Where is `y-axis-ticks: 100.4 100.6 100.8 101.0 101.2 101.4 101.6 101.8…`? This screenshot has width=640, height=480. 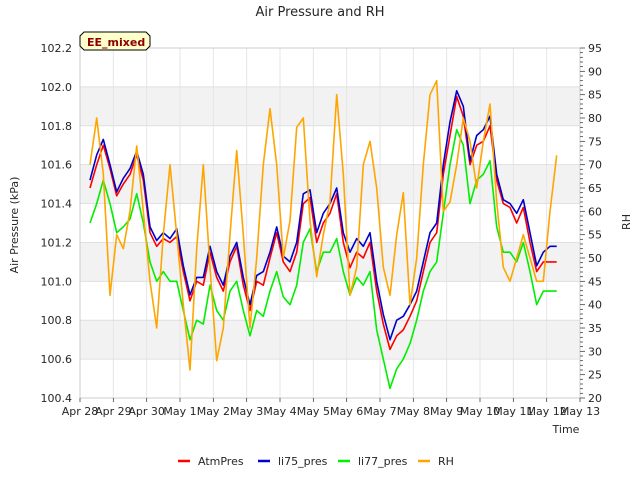 y-axis-ticks: 100.4 100.6 100.8 101.0 101.2 101.4 101.6 101.8… is located at coordinates (57, 223).